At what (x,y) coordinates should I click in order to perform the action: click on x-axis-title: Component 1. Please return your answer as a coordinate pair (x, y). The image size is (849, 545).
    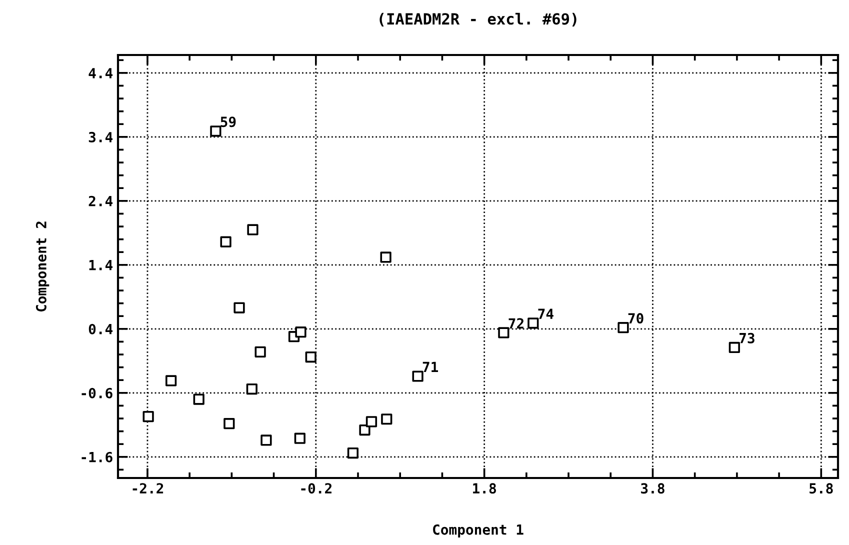
    Looking at the image, I should click on (478, 531).